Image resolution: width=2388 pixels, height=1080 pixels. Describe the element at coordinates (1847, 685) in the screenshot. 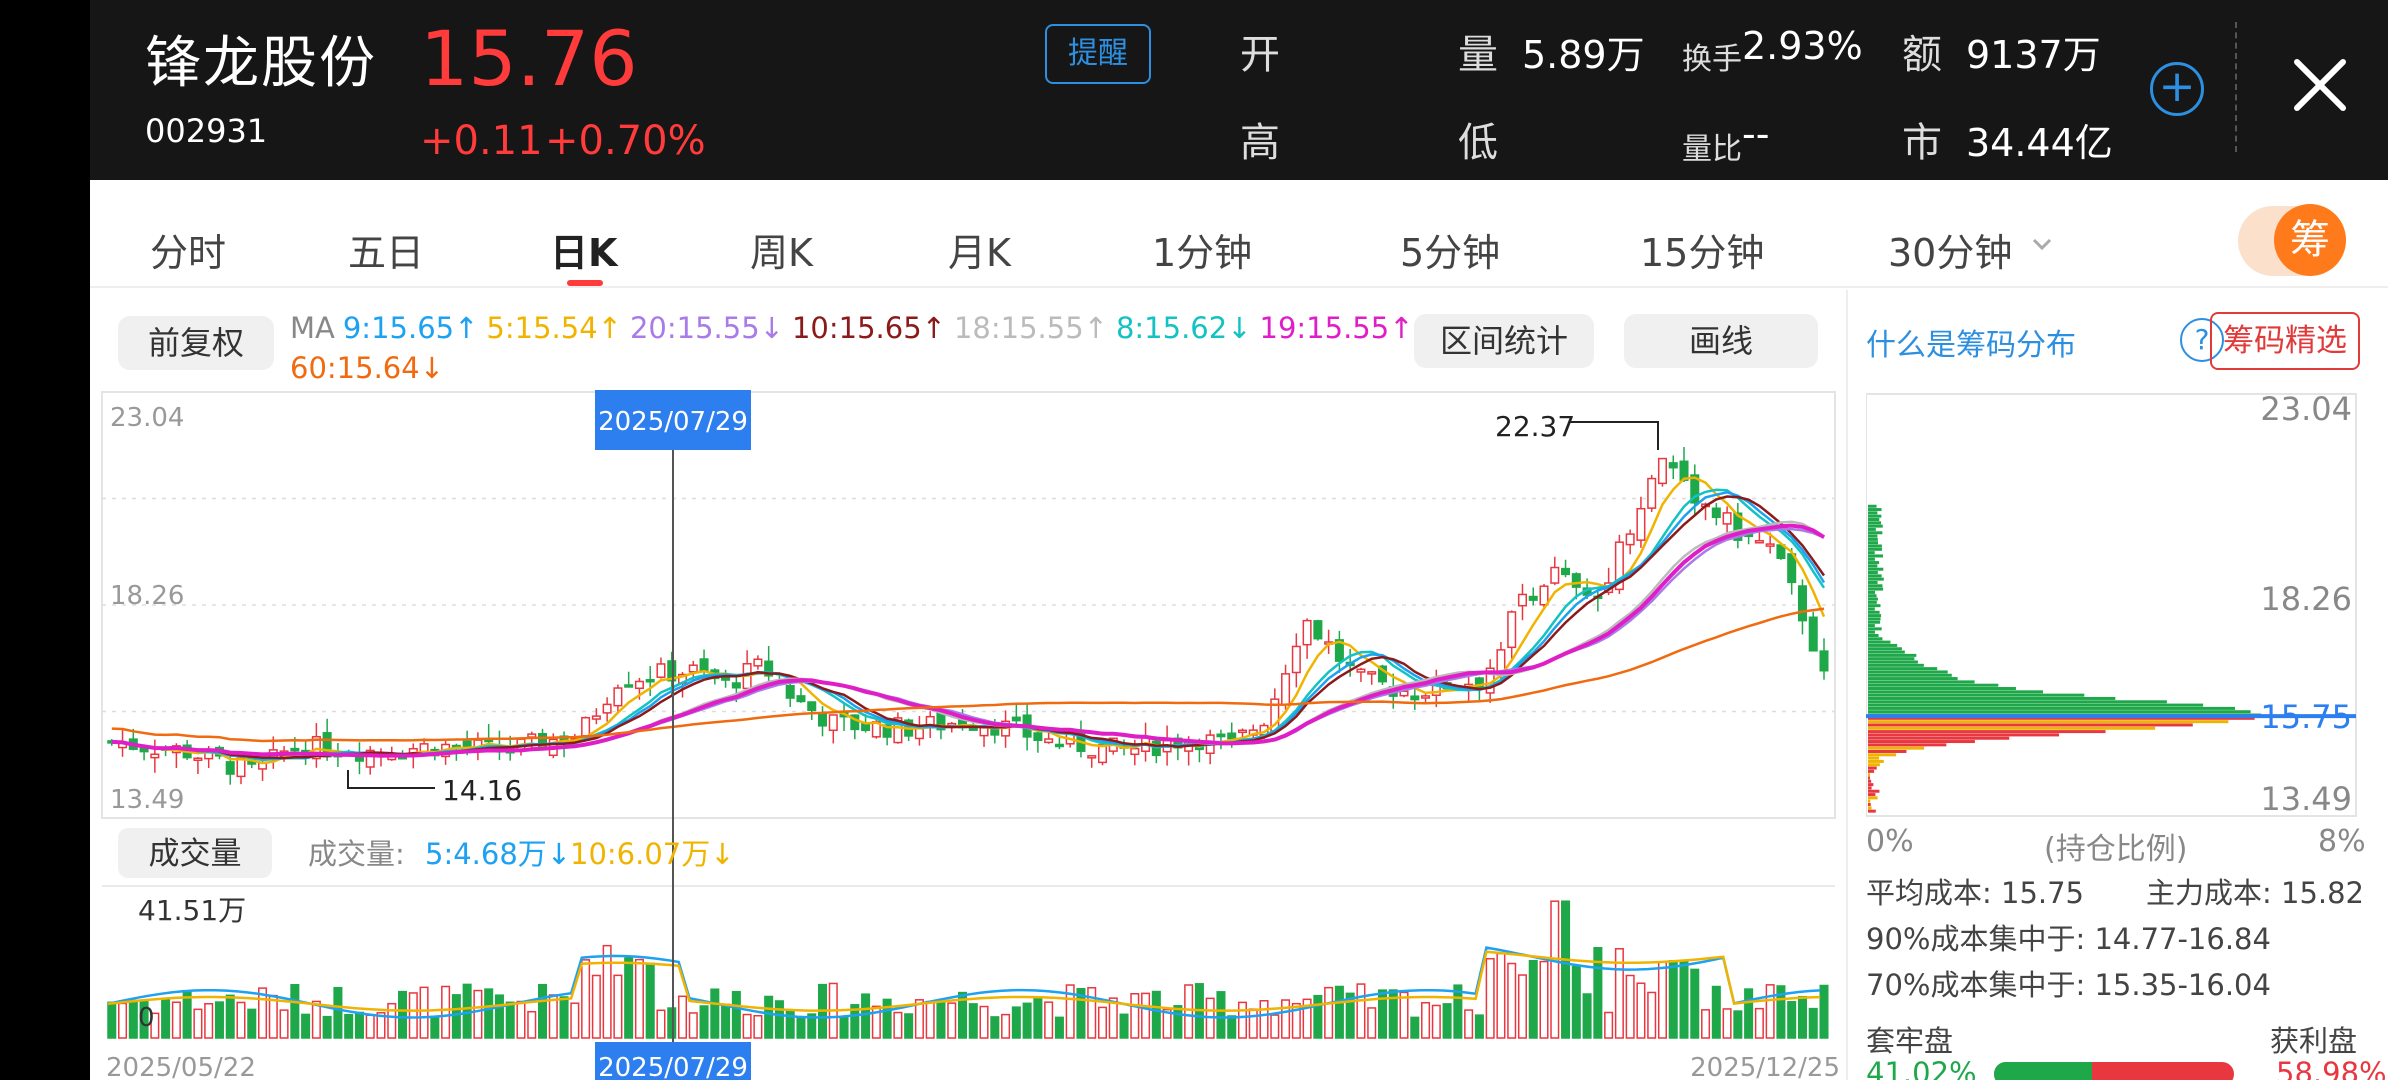

I see `panel-separator` at that location.